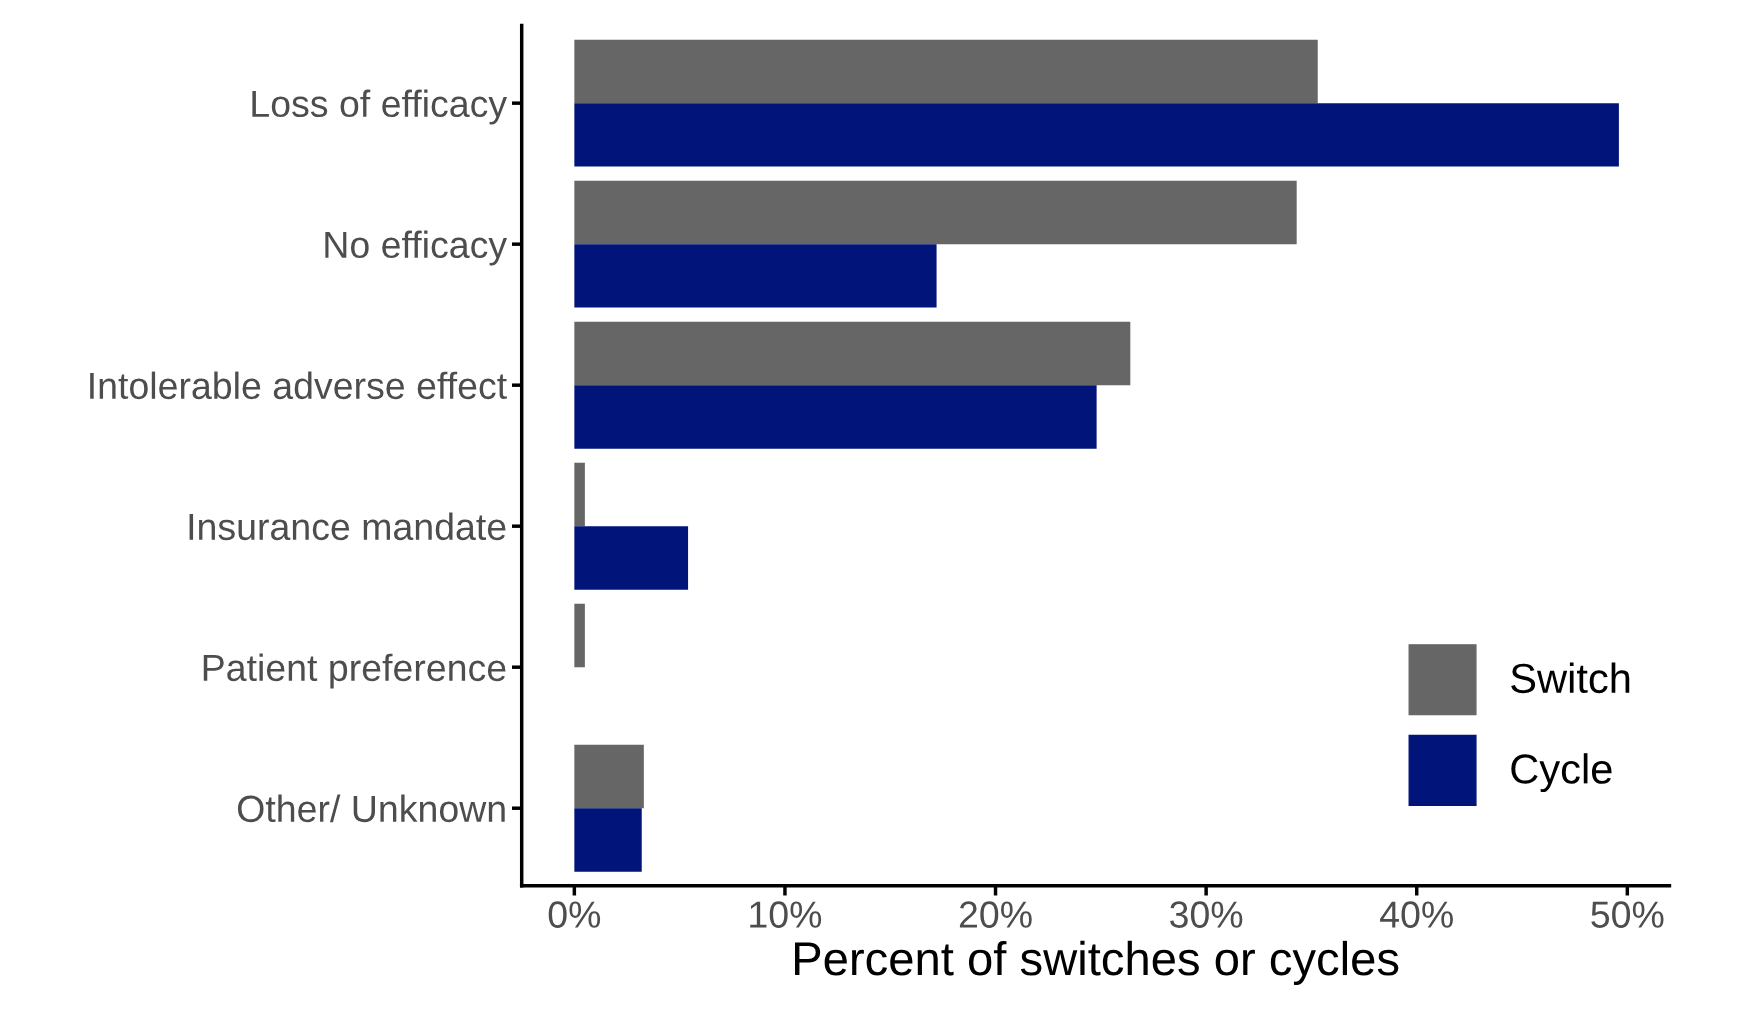 This screenshot has width=1739, height=1024. What do you see at coordinates (1097, 962) in the screenshot?
I see `x-axis-title: Percent of switches or cycles` at bounding box center [1097, 962].